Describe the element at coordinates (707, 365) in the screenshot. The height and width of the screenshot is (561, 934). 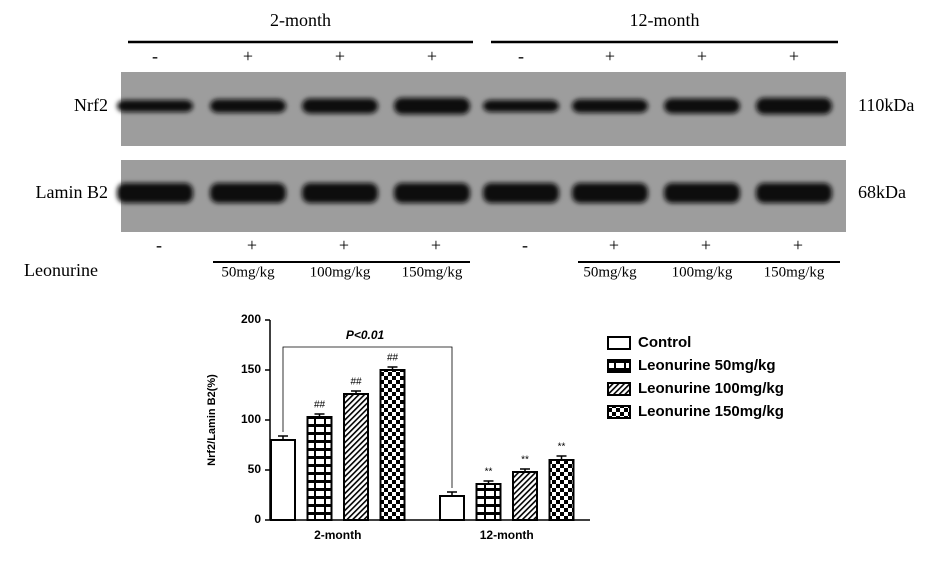
I see `legend-label: Leonurine 50mg/kg` at that location.